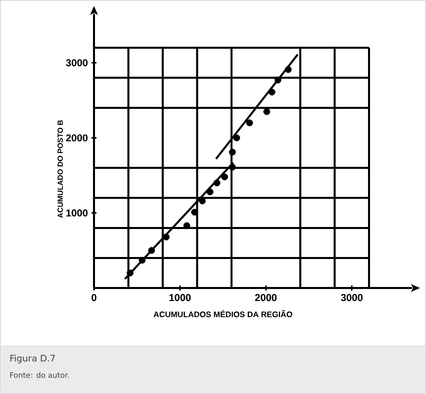 The width and height of the screenshot is (426, 394). What do you see at coordinates (266, 298) in the screenshot?
I see `x-tick-label: 2000` at bounding box center [266, 298].